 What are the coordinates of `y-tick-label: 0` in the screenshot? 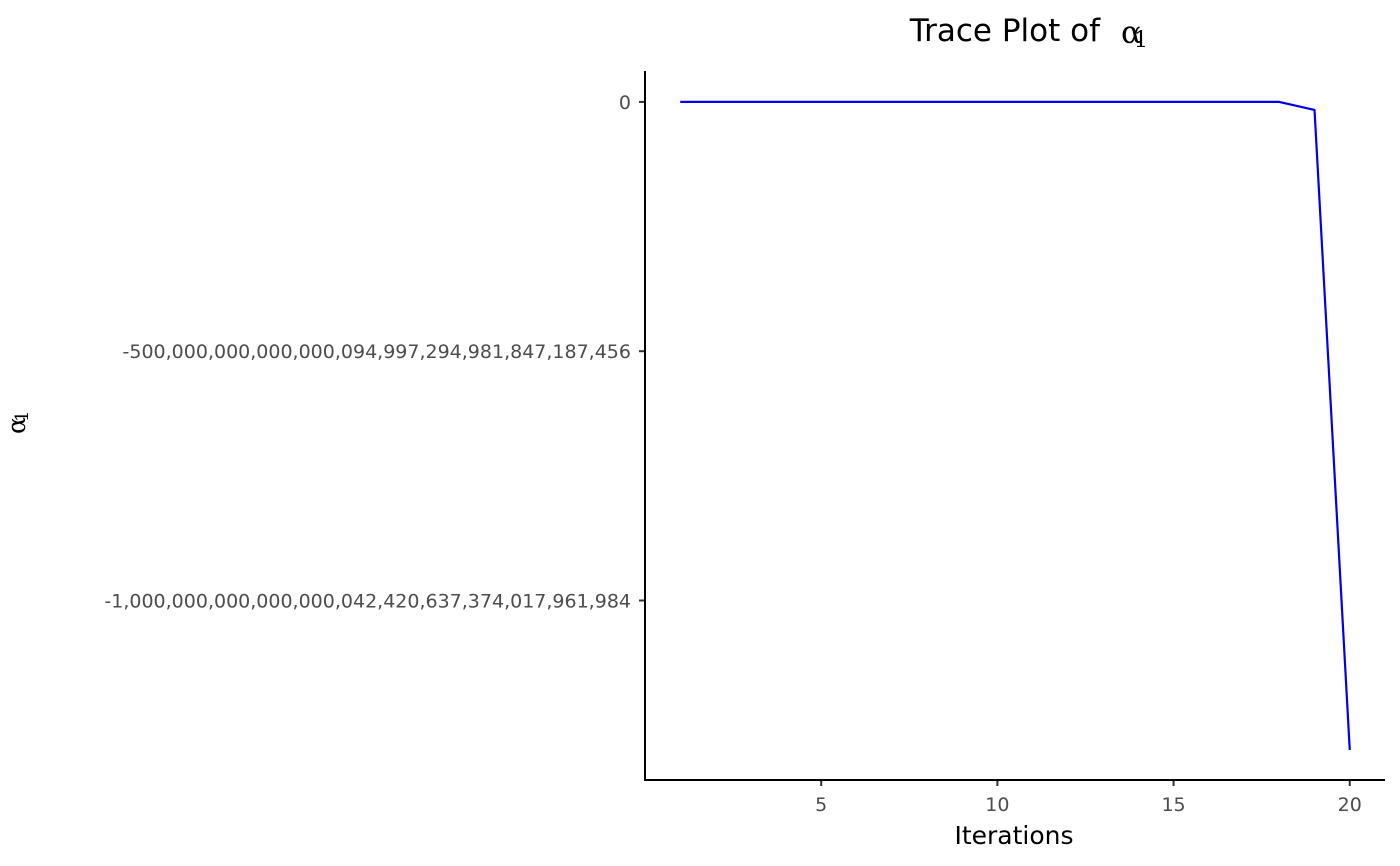 It's located at (625, 103).